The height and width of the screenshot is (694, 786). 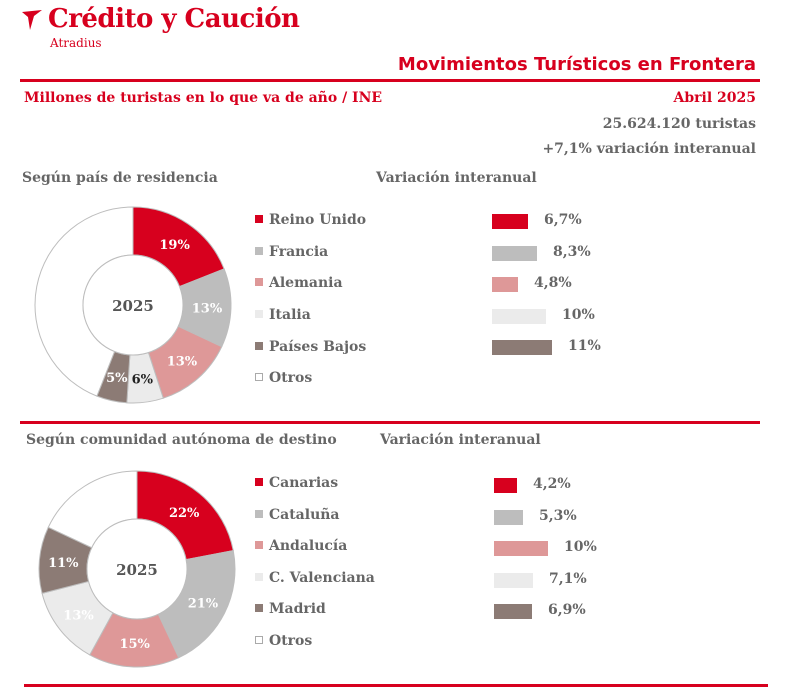 What do you see at coordinates (624, 552) in the screenshot?
I see `destination-variation-bars: 4,2% 5,3% 10% 7,1% 6,9%` at bounding box center [624, 552].